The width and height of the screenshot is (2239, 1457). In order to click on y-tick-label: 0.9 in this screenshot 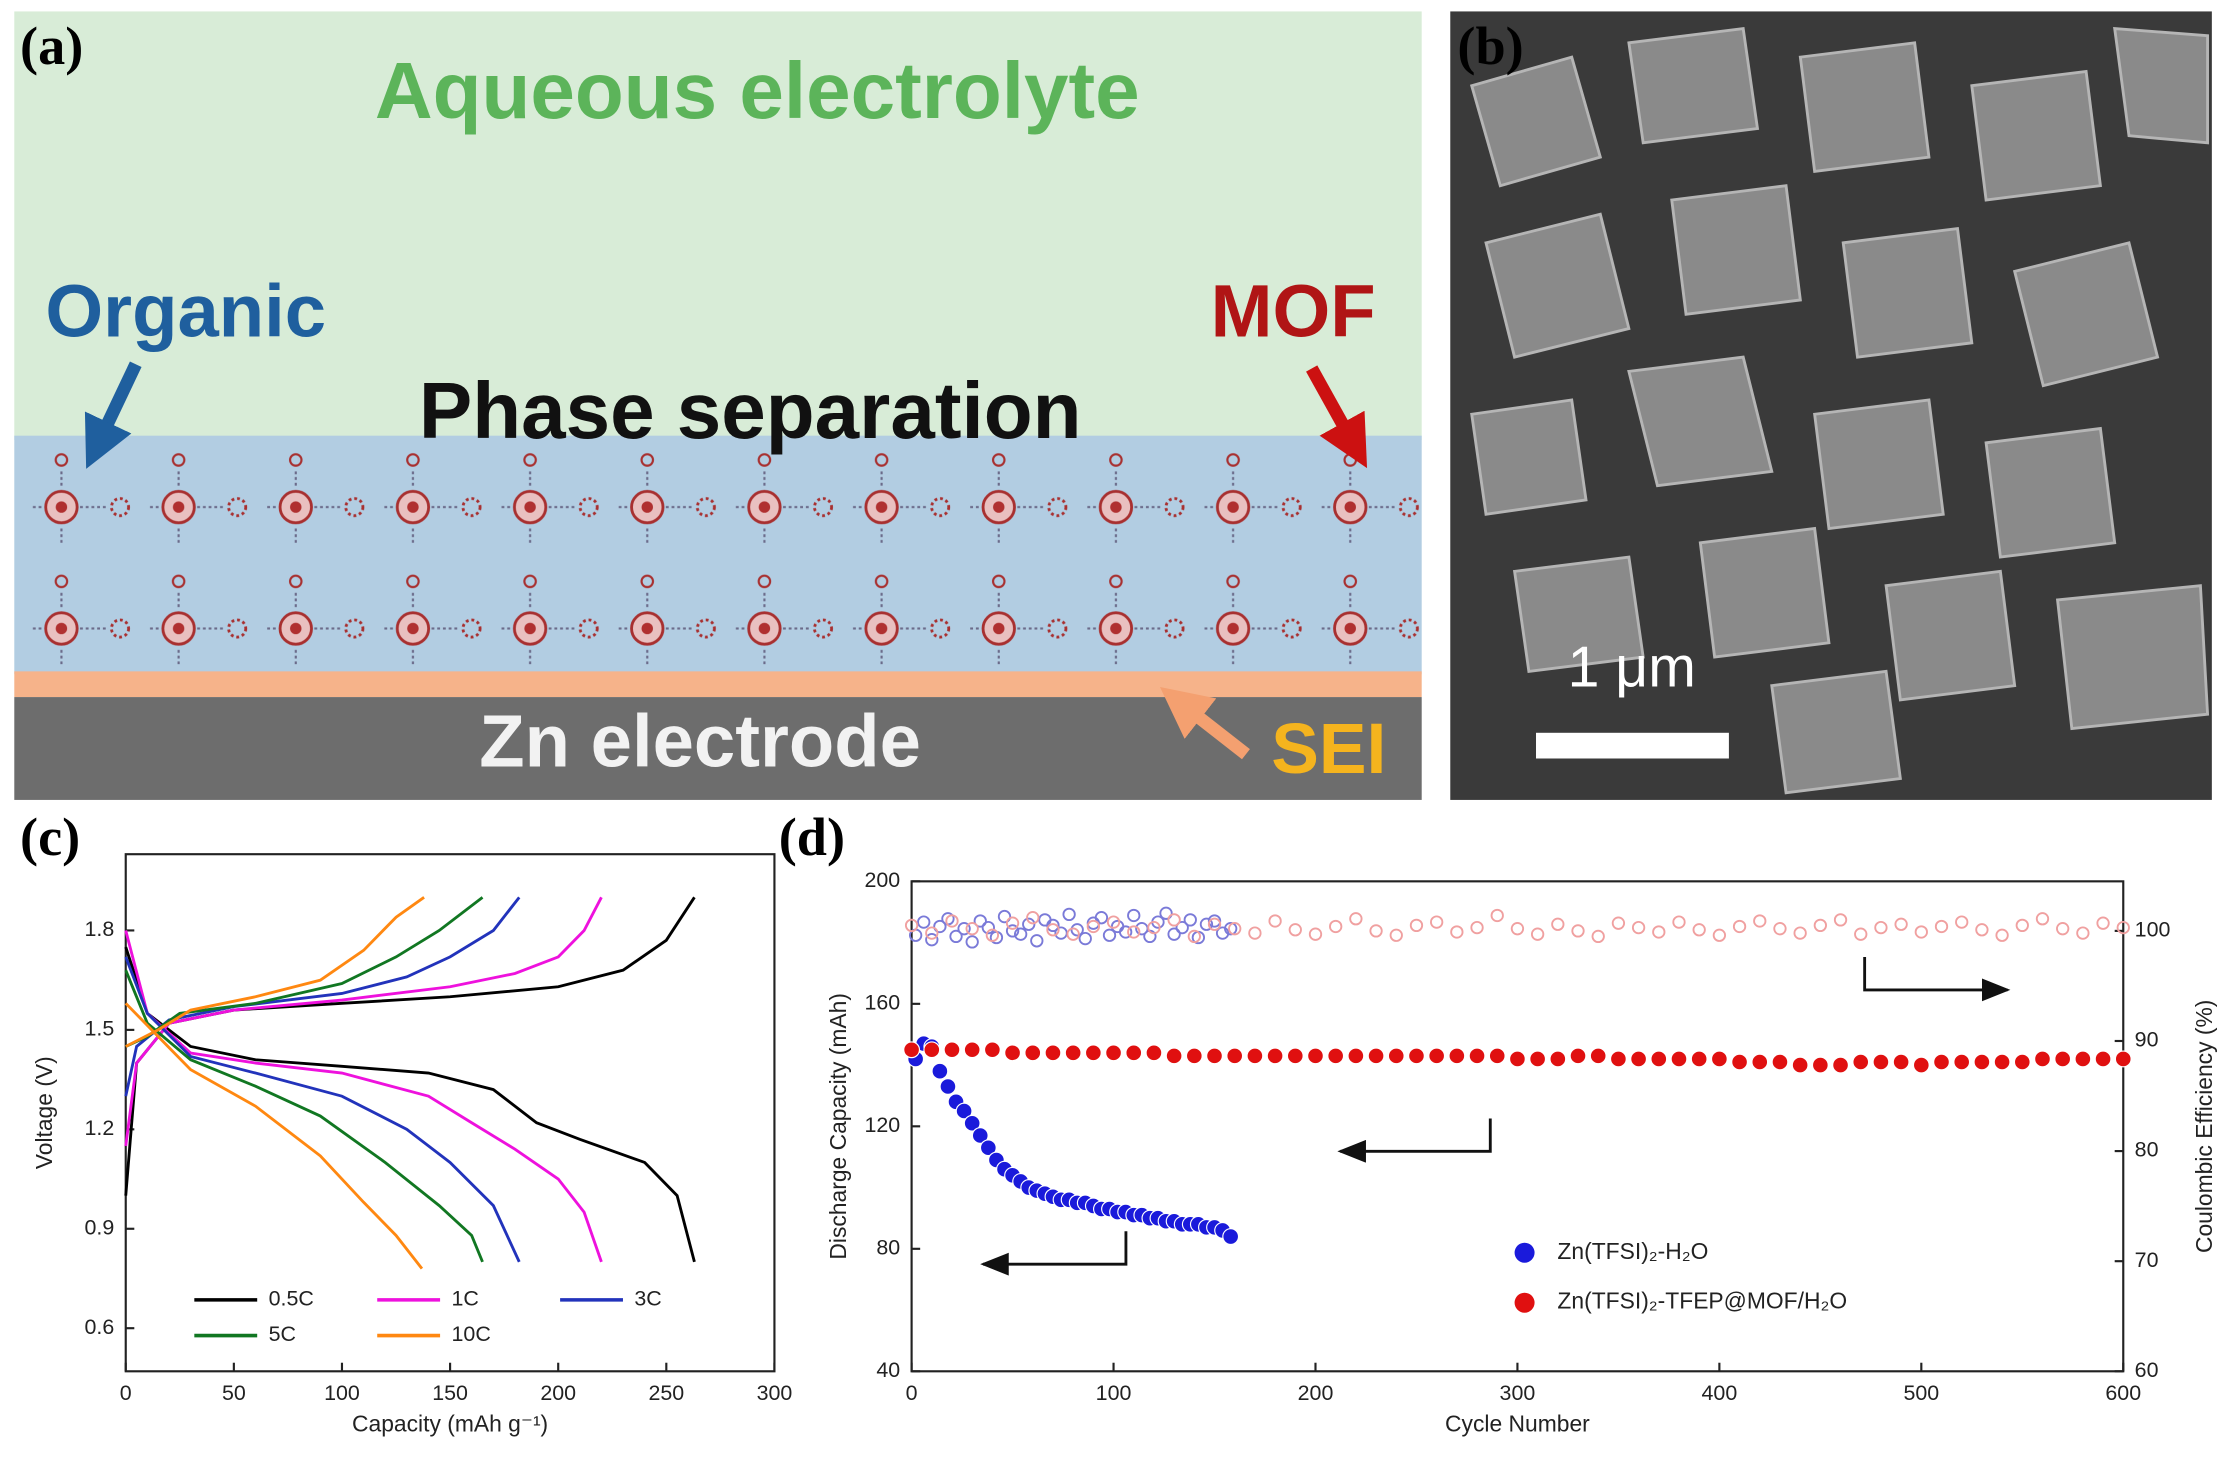, I will do `click(100, 1227)`.